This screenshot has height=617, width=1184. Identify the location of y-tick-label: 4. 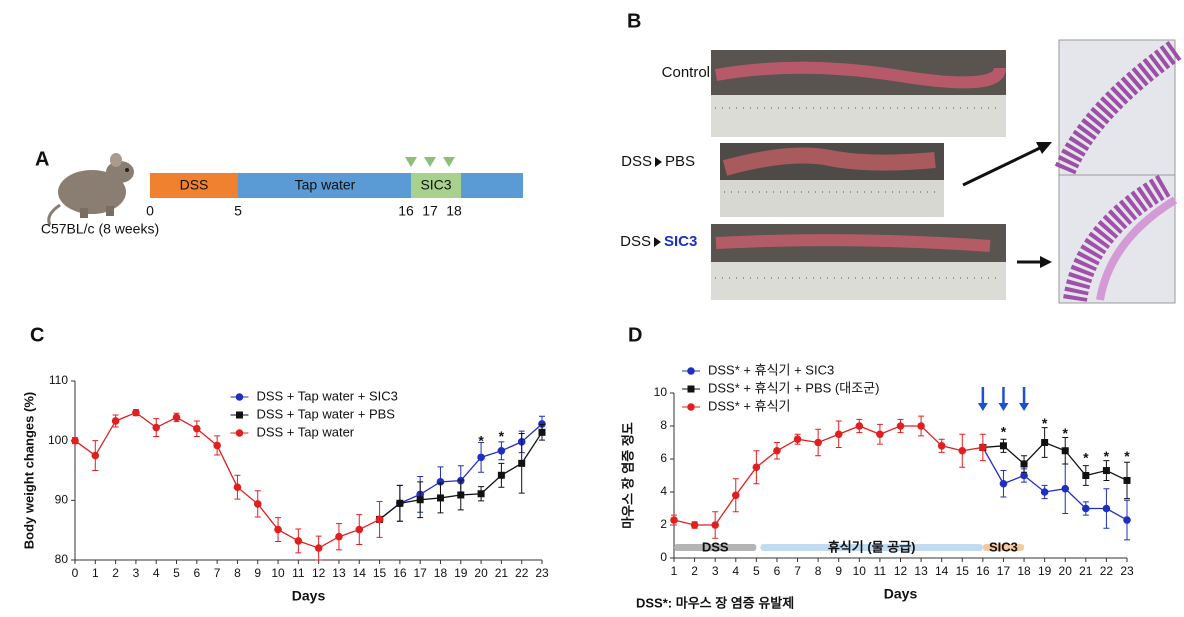
(663, 491).